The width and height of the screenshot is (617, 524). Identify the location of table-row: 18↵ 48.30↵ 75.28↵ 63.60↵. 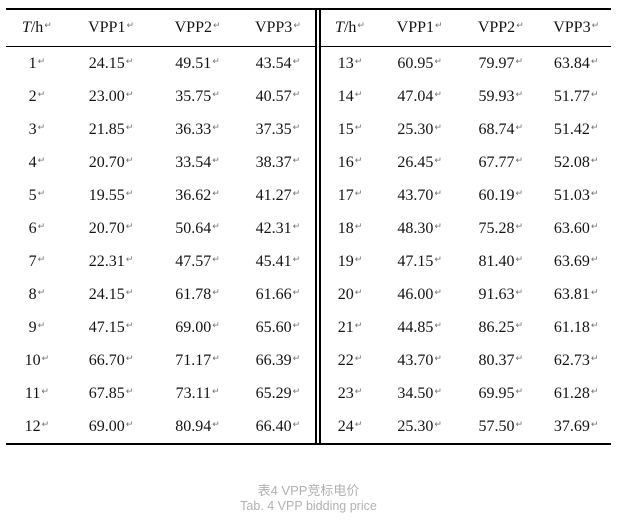
(466, 228).